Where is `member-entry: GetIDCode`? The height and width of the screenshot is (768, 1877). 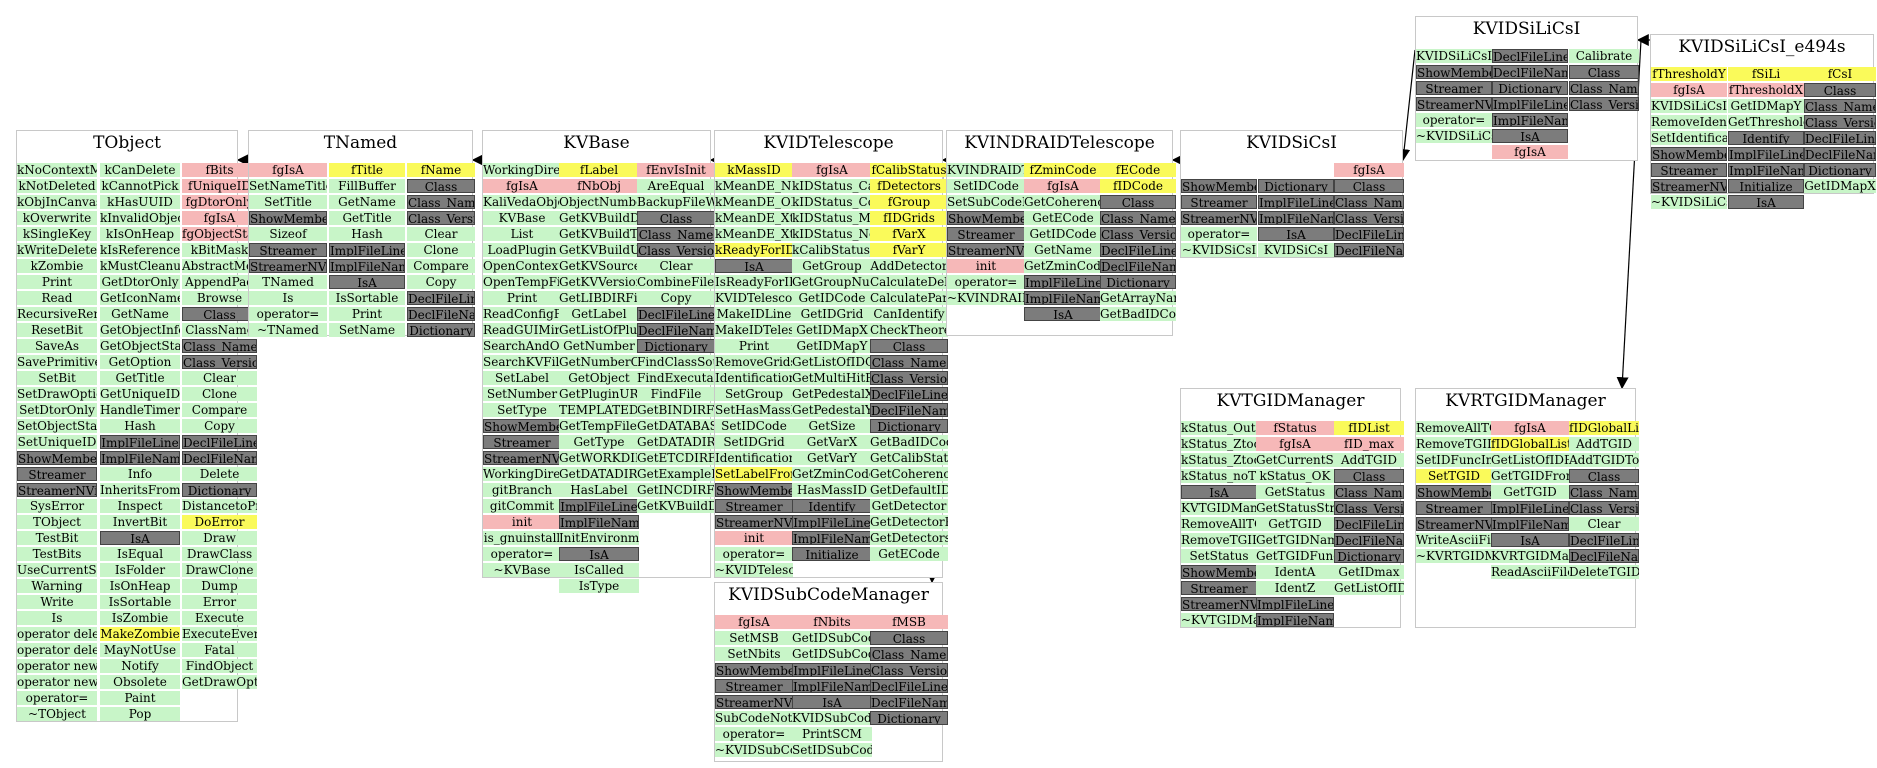 member-entry: GetIDCode is located at coordinates (1063, 234).